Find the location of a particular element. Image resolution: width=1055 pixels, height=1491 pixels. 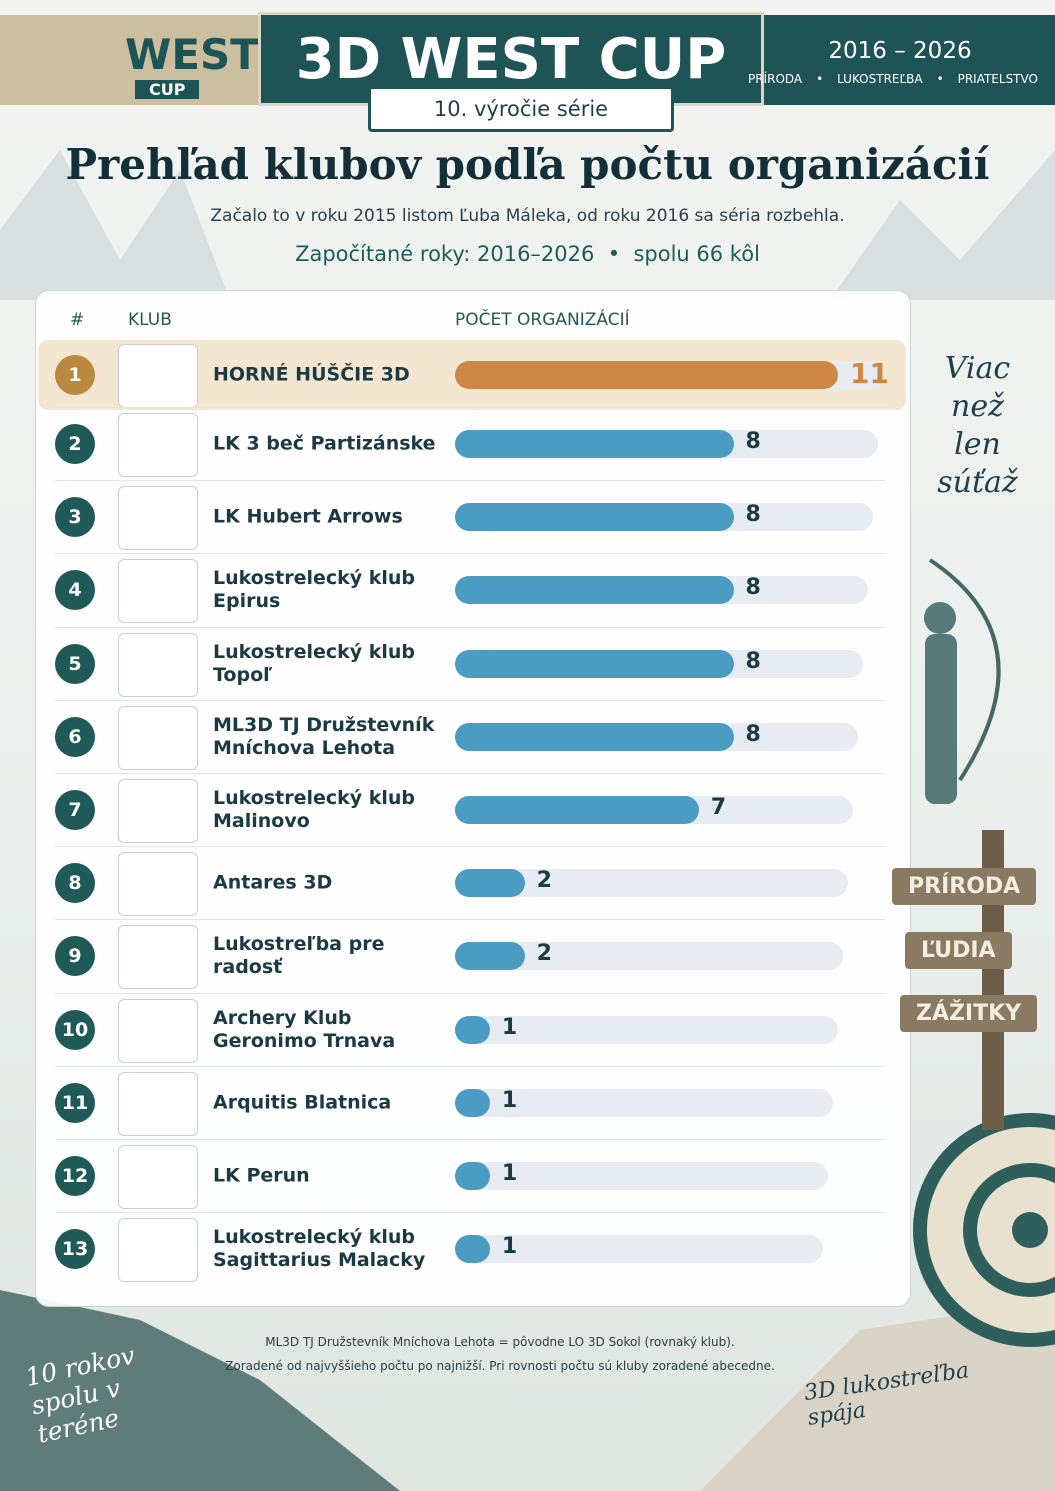

rank-badge: 5 is located at coordinates (75, 663).